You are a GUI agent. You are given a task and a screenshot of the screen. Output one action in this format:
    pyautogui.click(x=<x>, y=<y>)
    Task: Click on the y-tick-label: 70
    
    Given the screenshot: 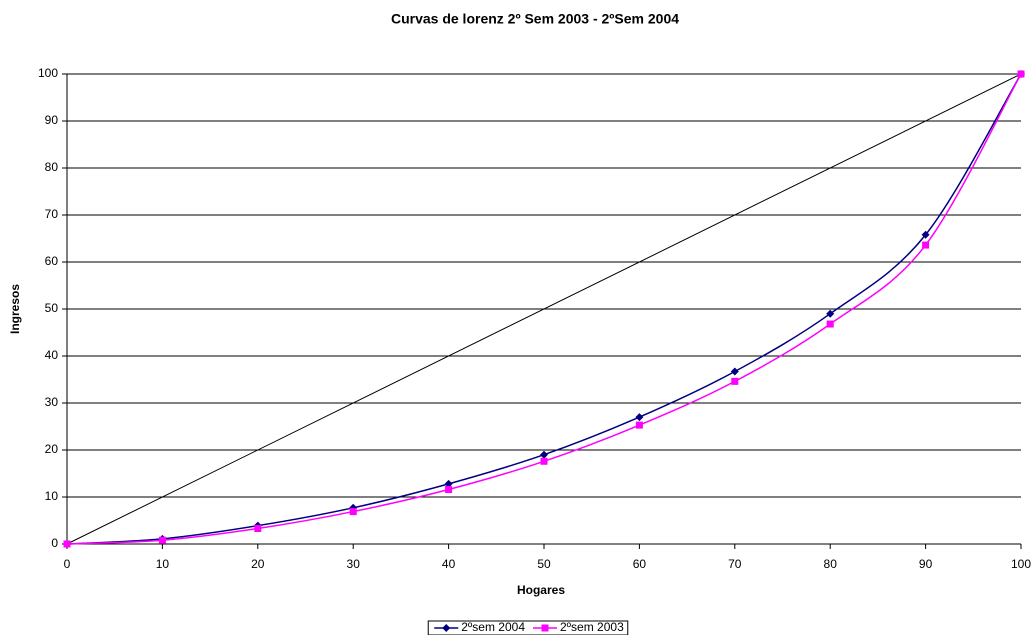 What is the action you would take?
    pyautogui.click(x=52, y=214)
    